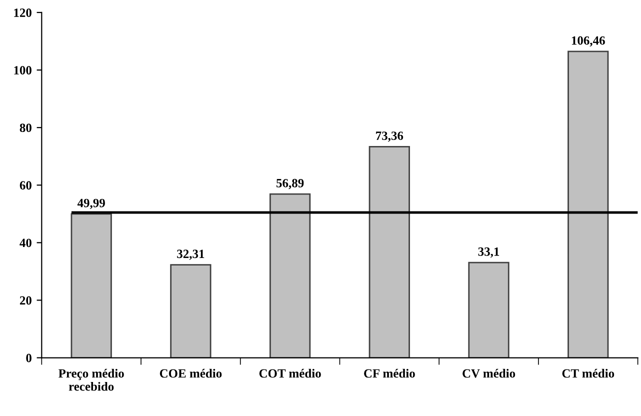  What do you see at coordinates (23, 12) in the screenshot?
I see `y-tick-label: 120` at bounding box center [23, 12].